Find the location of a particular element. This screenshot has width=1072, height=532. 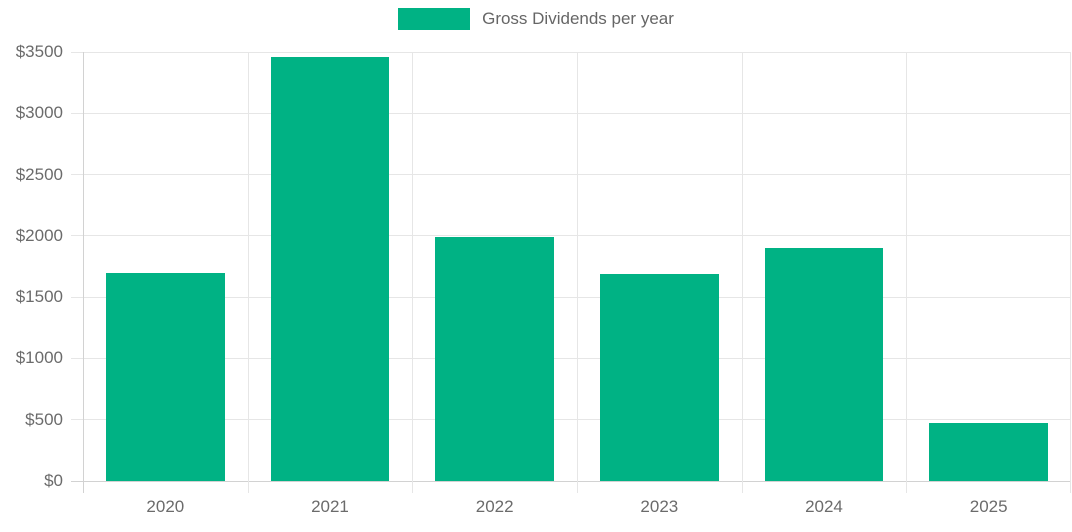

x-axis-tick-label: 2023 is located at coordinates (659, 506).